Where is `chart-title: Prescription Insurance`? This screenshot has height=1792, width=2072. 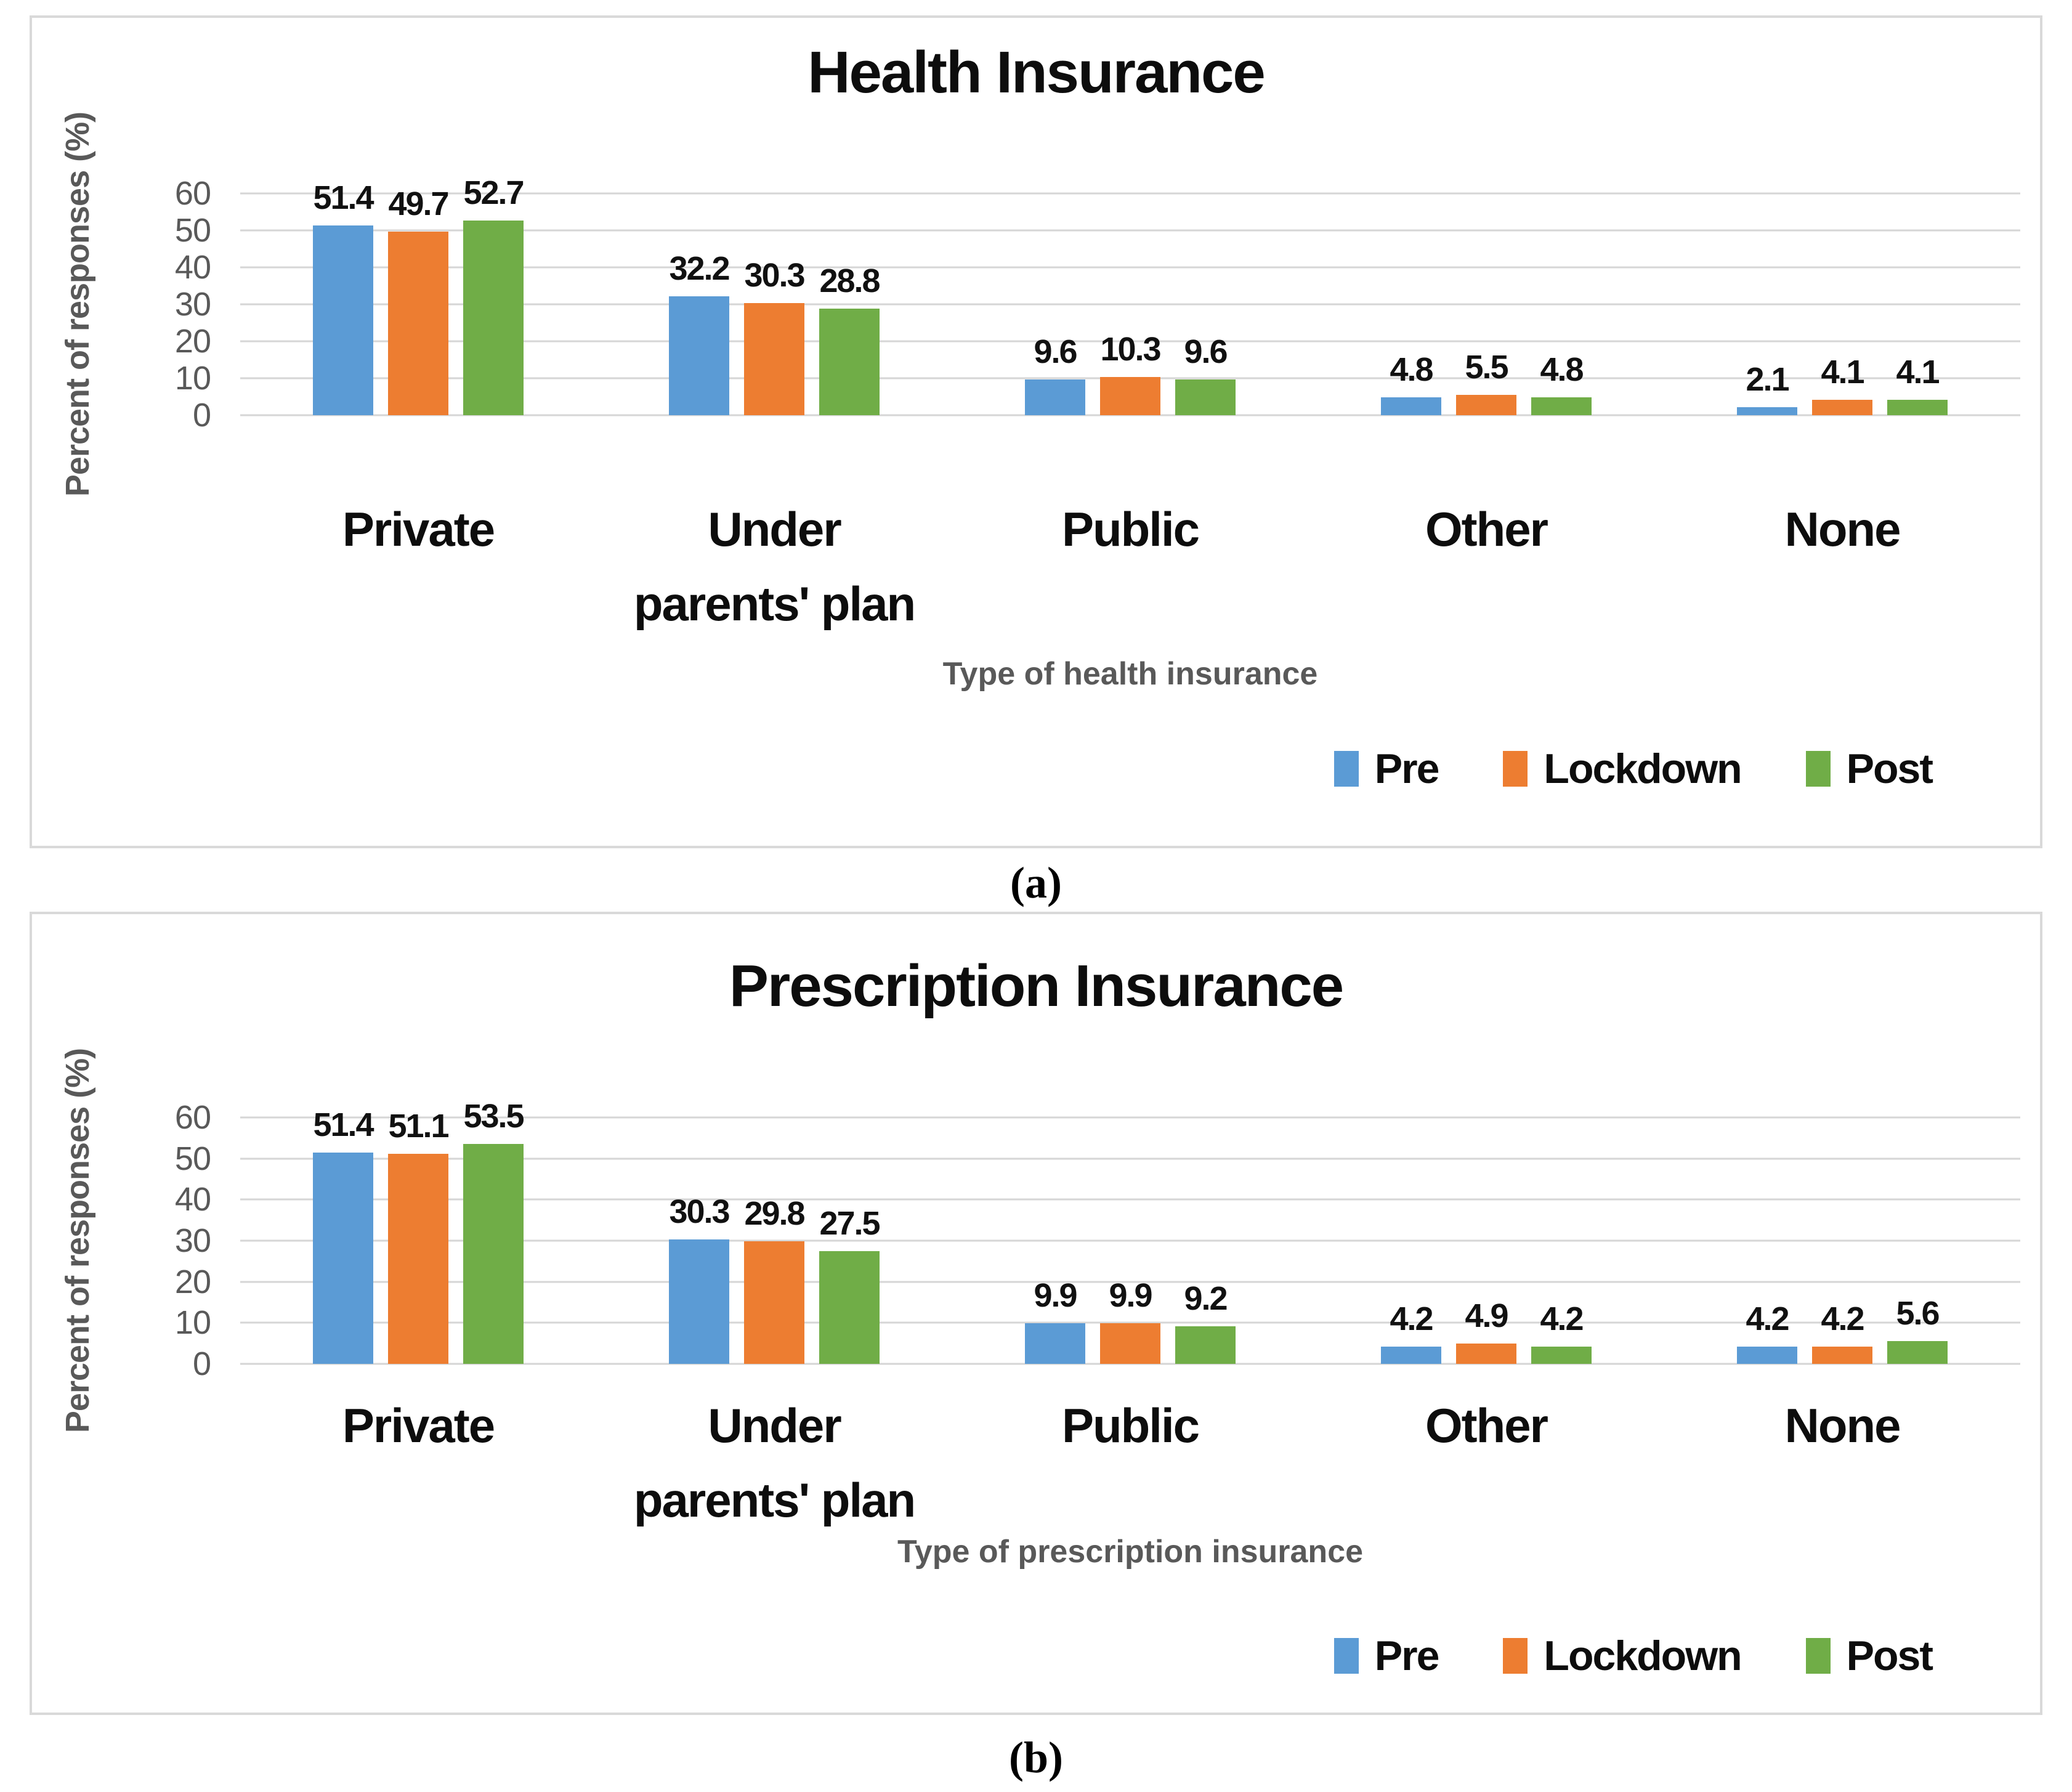
chart-title: Prescription Insurance is located at coordinates (1036, 986).